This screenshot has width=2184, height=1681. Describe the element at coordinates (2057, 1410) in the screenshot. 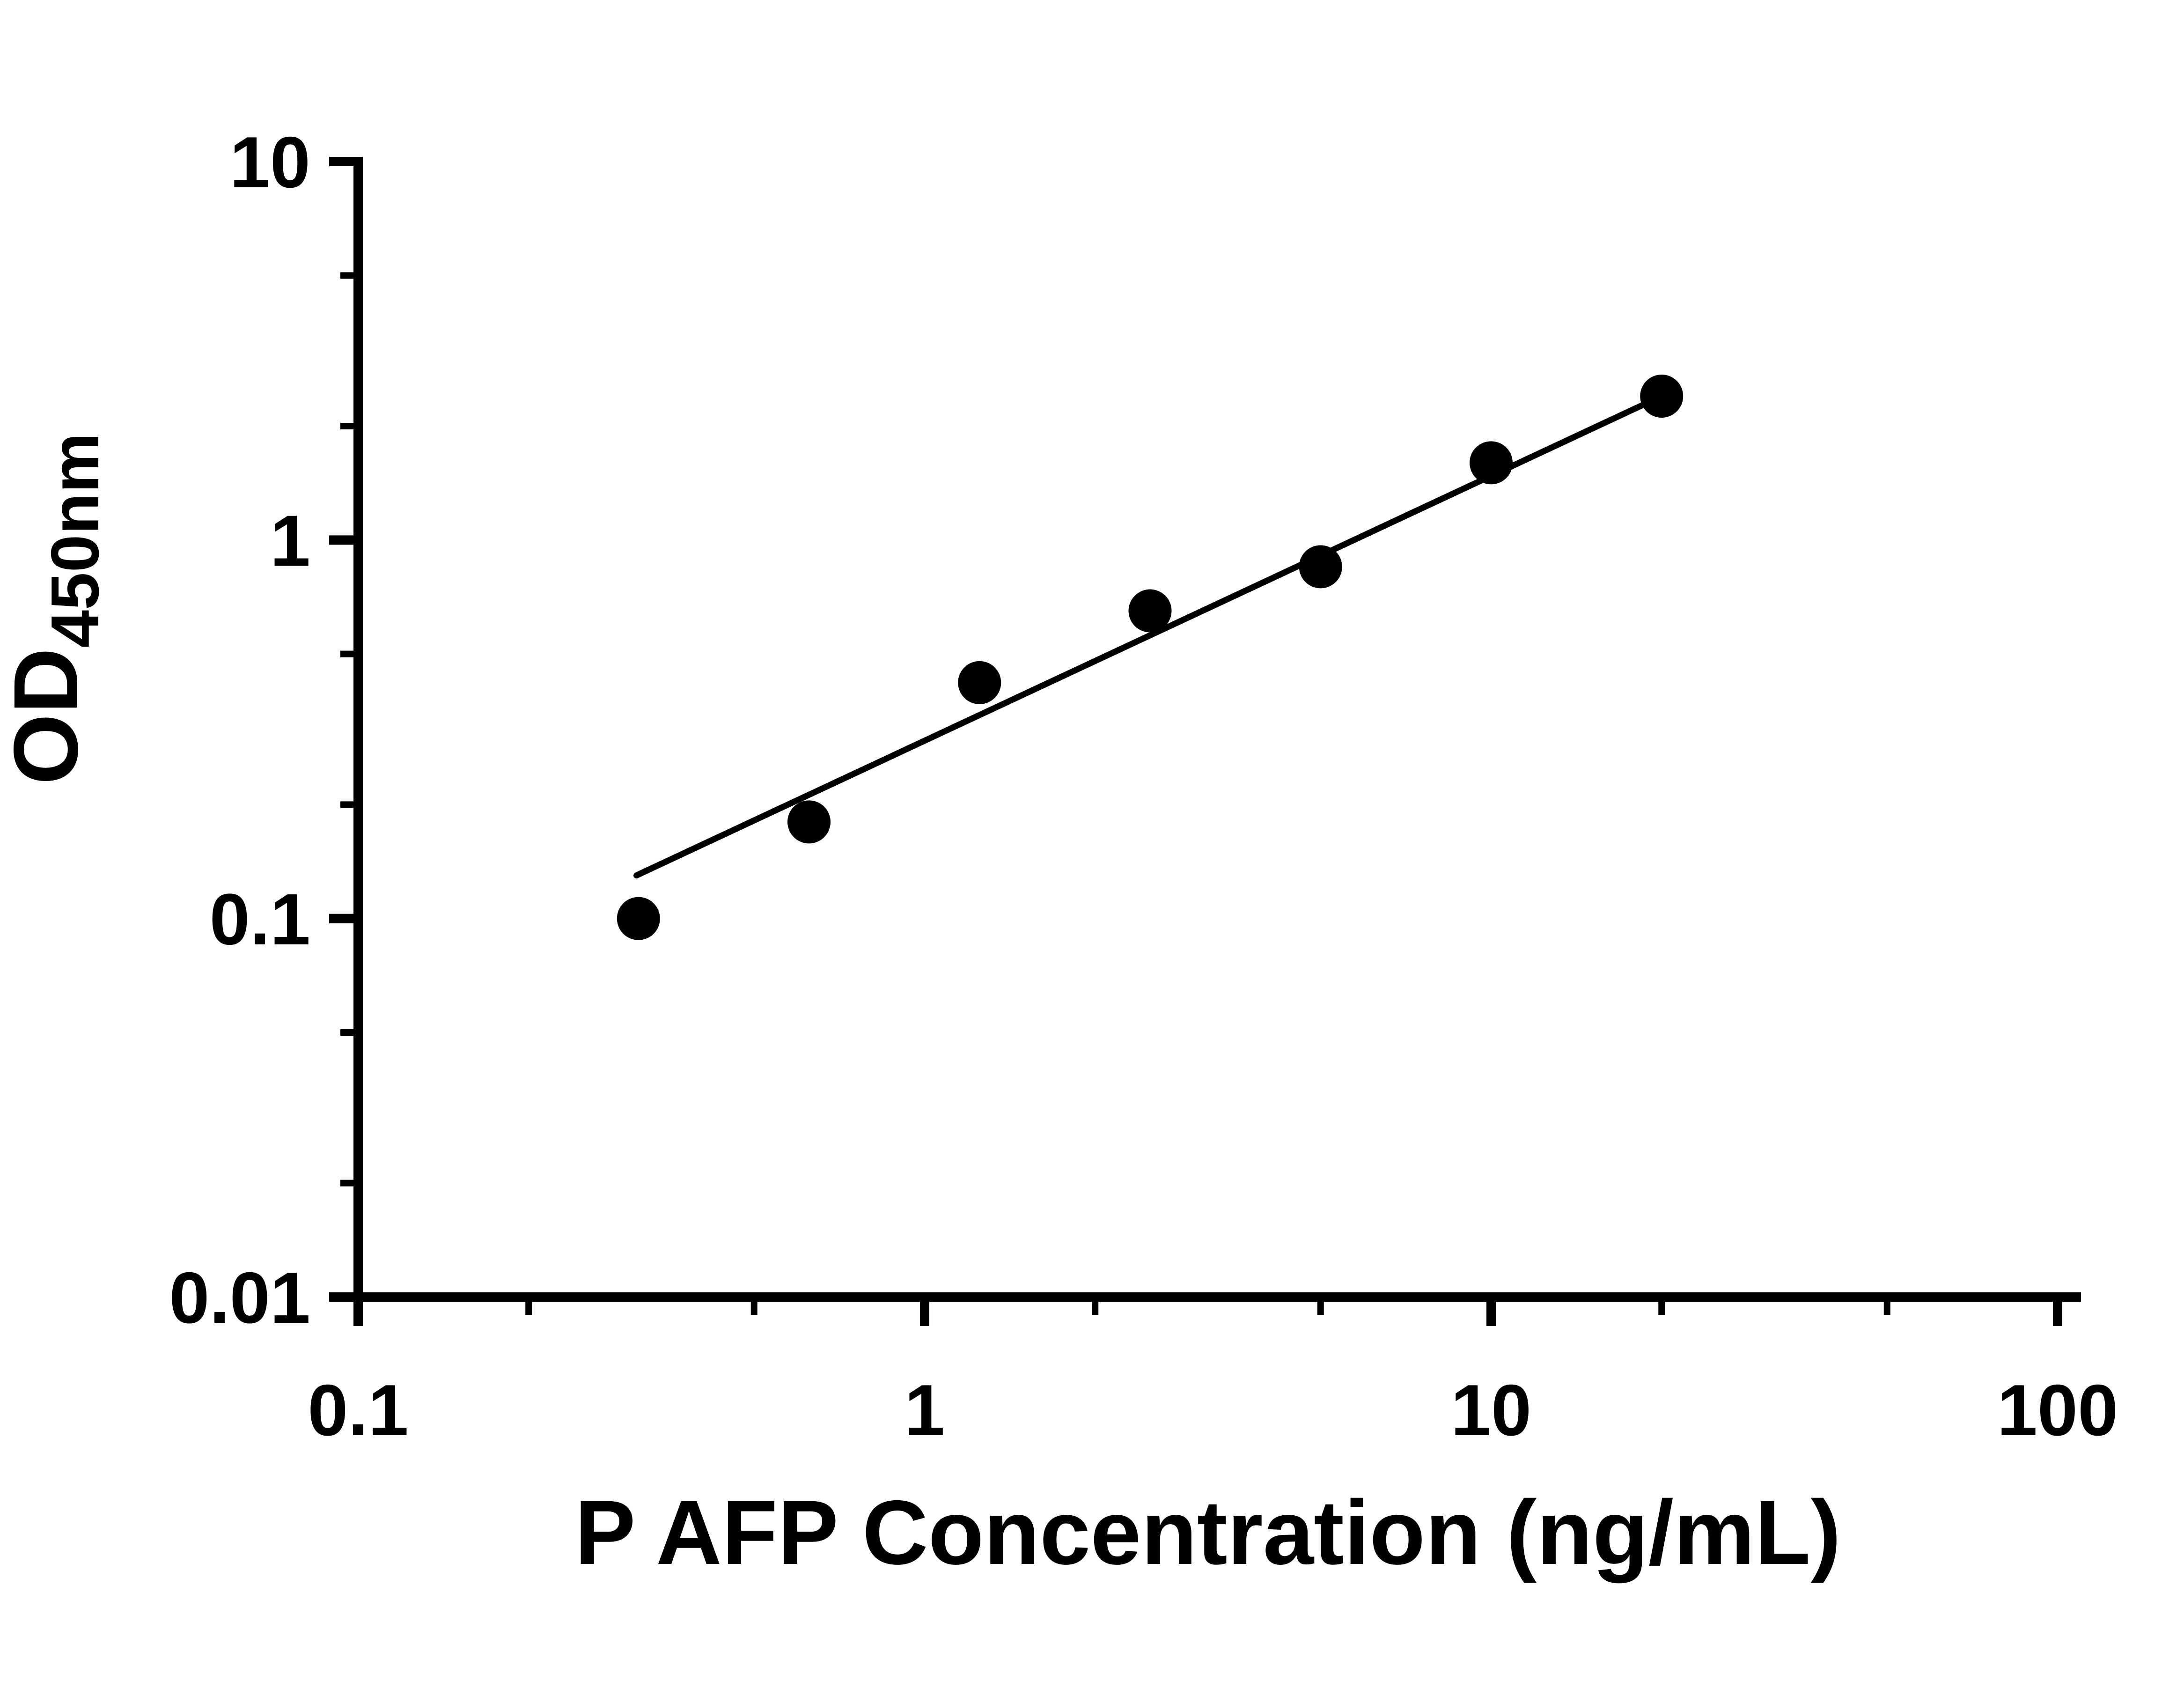

I see `x-tick-label: 100` at that location.